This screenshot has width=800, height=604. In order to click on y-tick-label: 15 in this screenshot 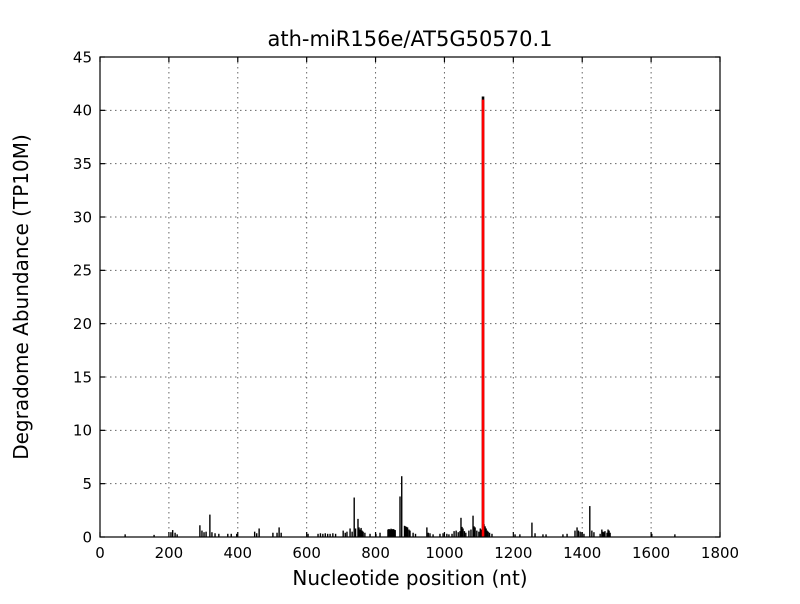, I will do `click(82, 377)`.